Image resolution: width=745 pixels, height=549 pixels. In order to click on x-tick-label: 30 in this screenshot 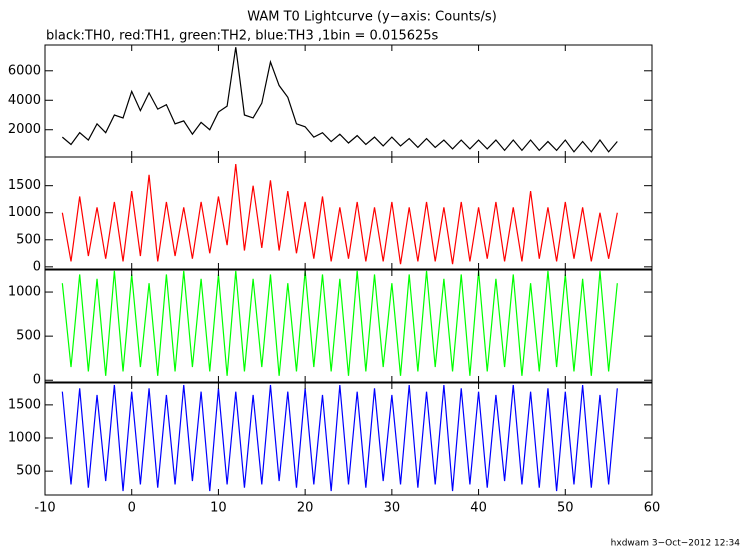, I will do `click(392, 508)`.